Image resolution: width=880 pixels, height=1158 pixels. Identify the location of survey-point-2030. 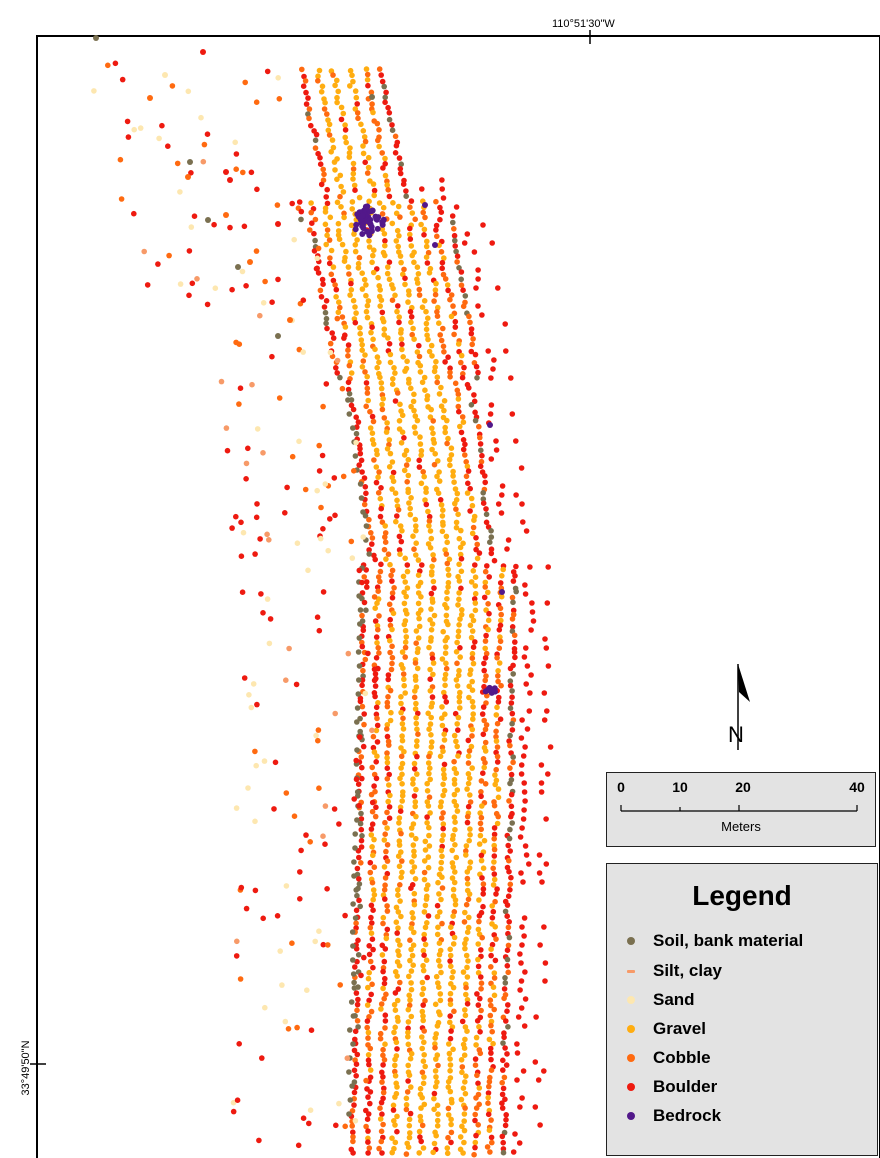
(383, 1124).